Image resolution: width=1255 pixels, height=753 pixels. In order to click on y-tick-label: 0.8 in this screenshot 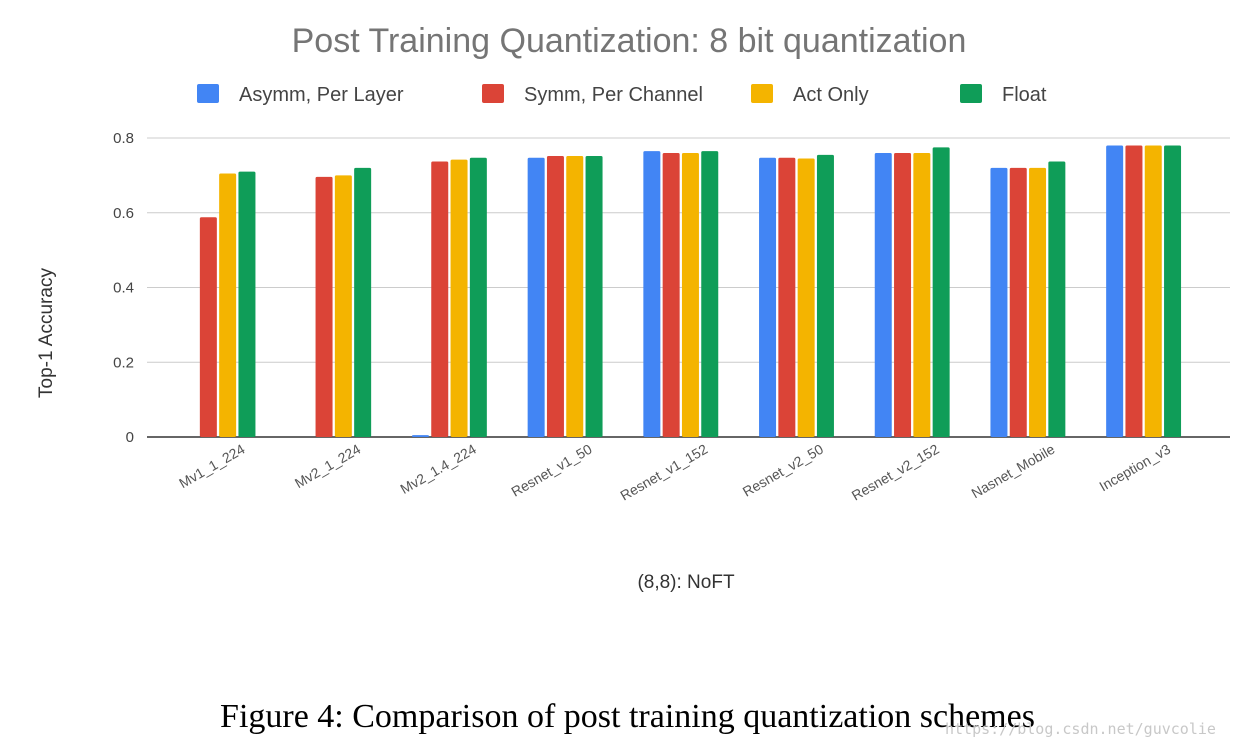, I will do `click(123, 138)`.